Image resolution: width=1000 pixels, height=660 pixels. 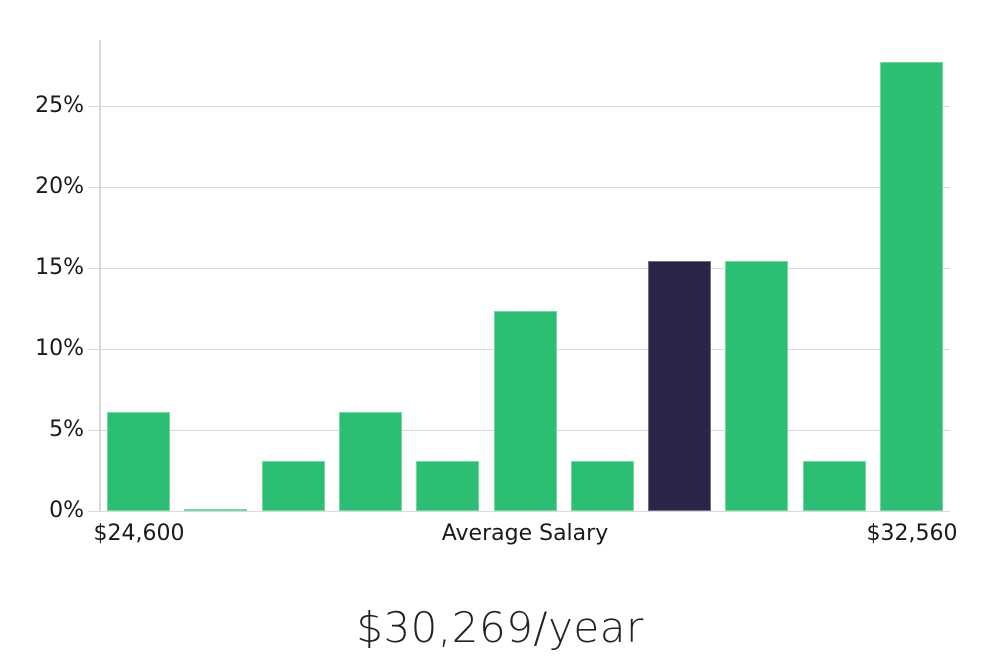 I want to click on average-salary-bar, so click(x=679, y=386).